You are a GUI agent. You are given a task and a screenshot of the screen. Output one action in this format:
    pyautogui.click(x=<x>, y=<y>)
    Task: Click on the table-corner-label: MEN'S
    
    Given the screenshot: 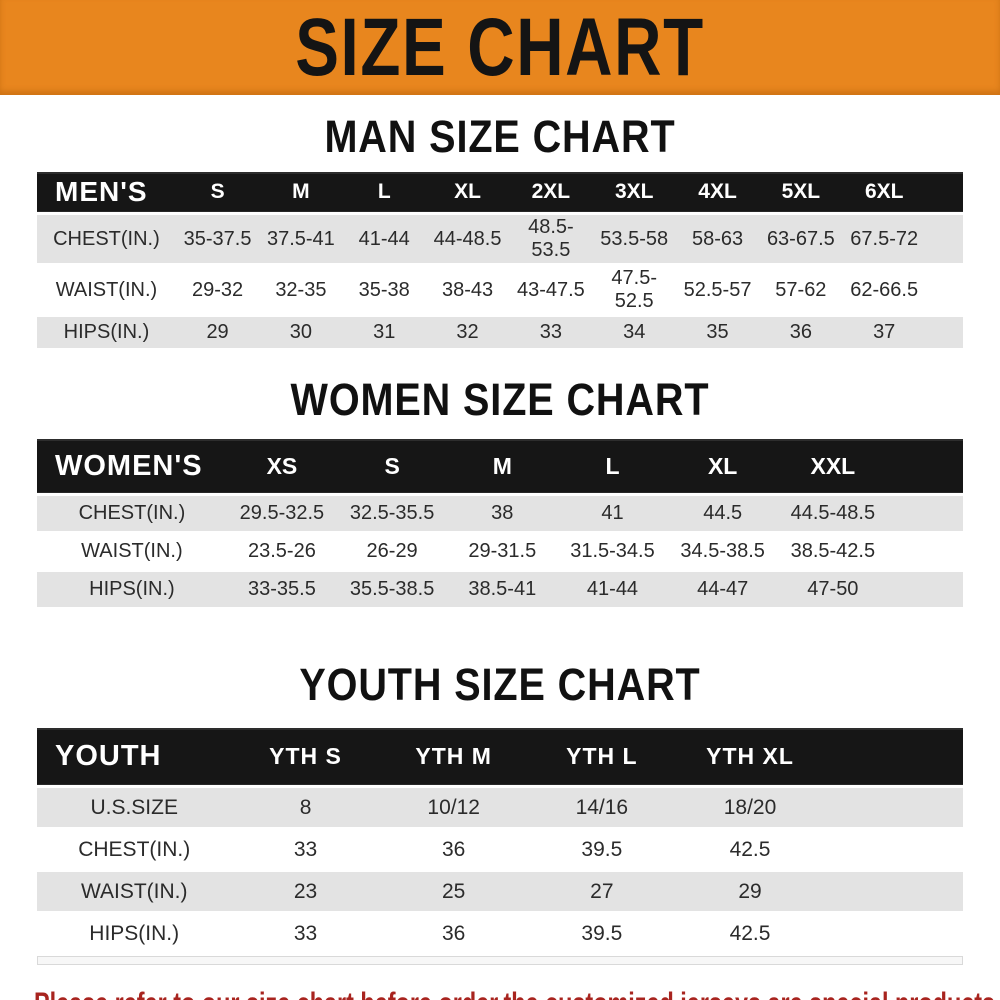 What is the action you would take?
    pyautogui.click(x=106, y=192)
    